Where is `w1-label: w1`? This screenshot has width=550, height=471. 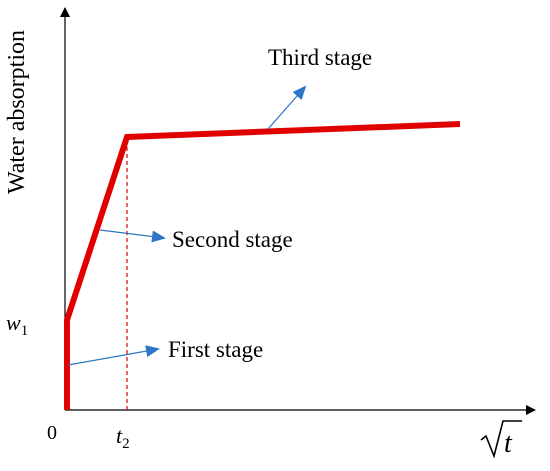
w1-label: w1 is located at coordinates (17, 324).